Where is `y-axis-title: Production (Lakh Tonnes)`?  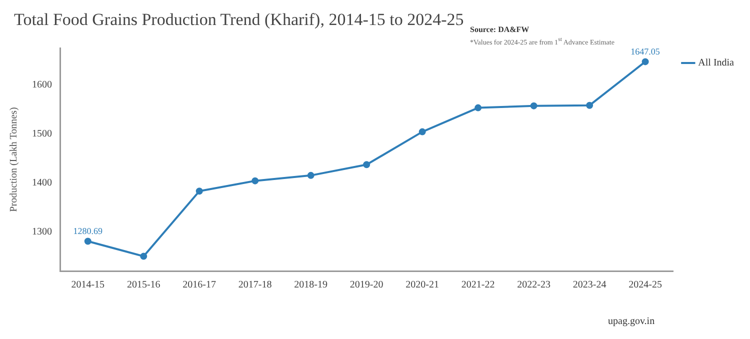 y-axis-title: Production (Lakh Tonnes) is located at coordinates (14, 159).